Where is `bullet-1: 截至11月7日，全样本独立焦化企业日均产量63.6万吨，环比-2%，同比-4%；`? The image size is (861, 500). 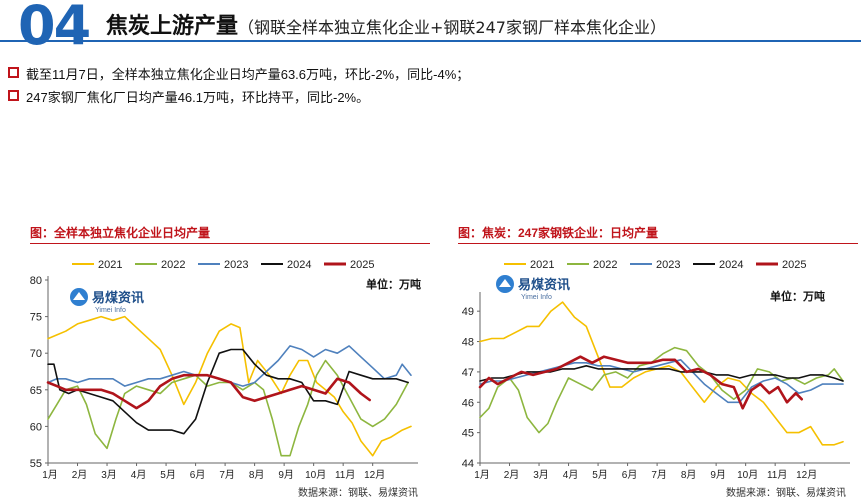 bullet-1: 截至11月7日，全样本独立焦化企业日均产量63.6万吨，环比-2%，同比-4%； is located at coordinates (238, 73).